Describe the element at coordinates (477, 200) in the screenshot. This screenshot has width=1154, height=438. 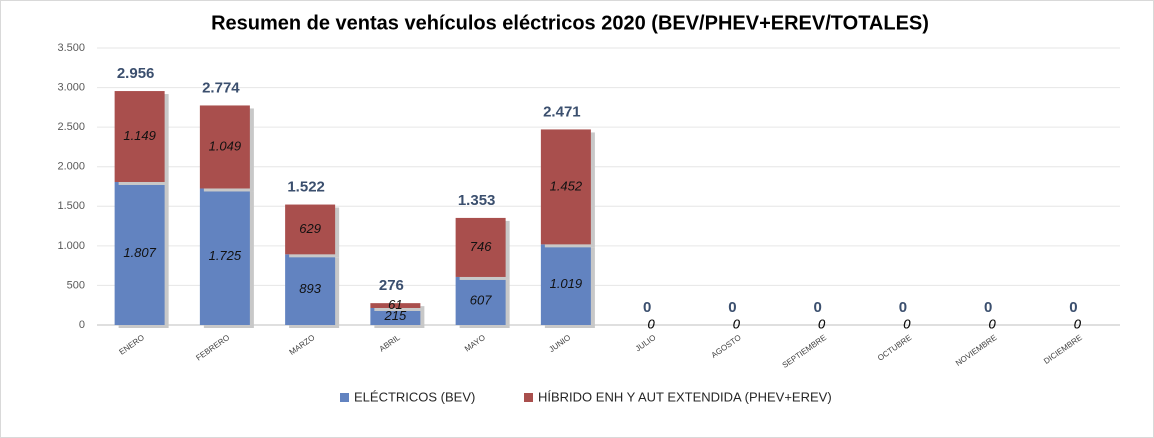
I see `total-label: 1.353` at that location.